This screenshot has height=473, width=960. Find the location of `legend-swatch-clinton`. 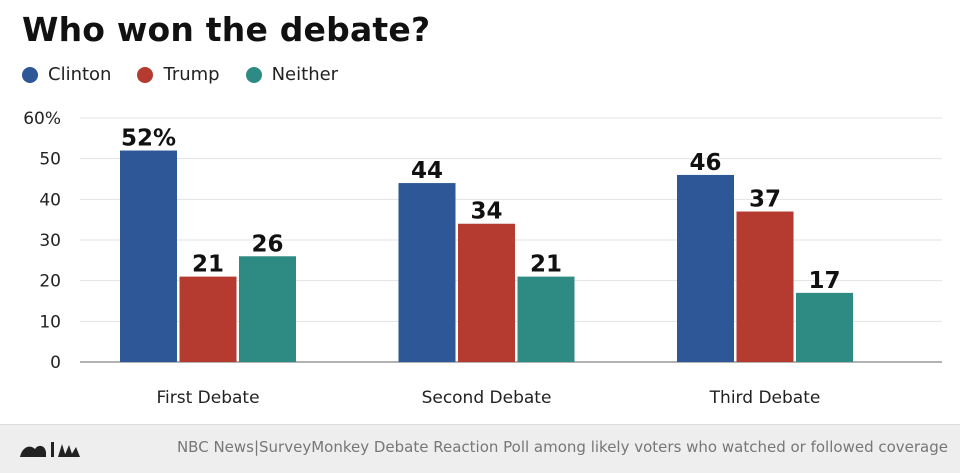

legend-swatch-clinton is located at coordinates (30, 74).